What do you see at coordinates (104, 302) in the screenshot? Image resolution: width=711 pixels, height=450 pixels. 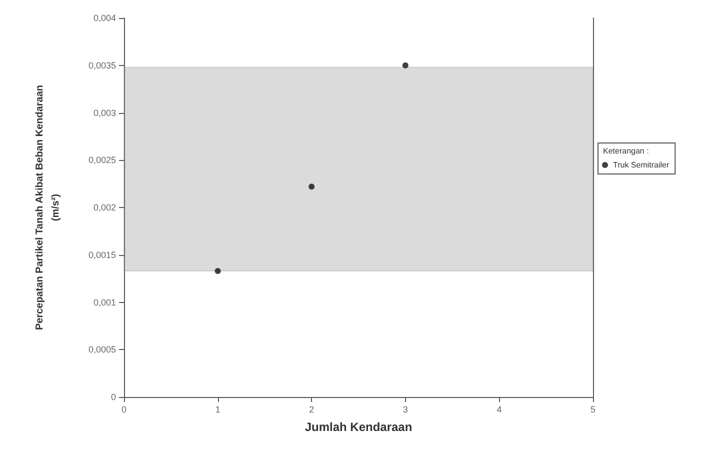 I see `y-tick-label: 0,001` at bounding box center [104, 302].